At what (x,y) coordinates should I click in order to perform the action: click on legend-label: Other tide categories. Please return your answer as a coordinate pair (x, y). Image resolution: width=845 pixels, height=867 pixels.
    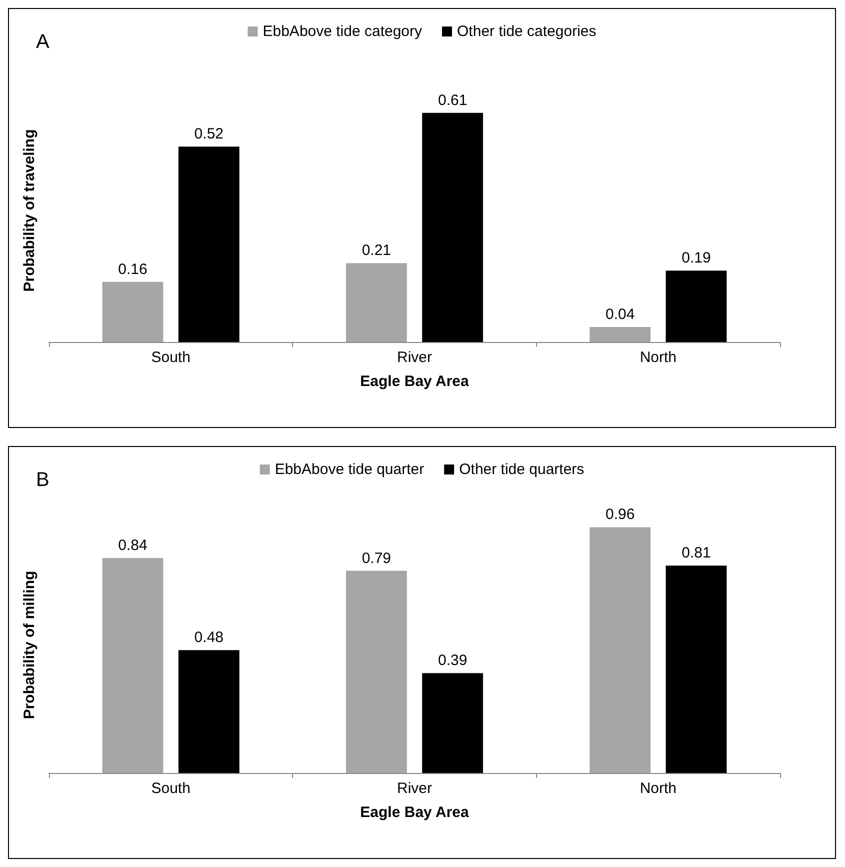
    Looking at the image, I should click on (526, 31).